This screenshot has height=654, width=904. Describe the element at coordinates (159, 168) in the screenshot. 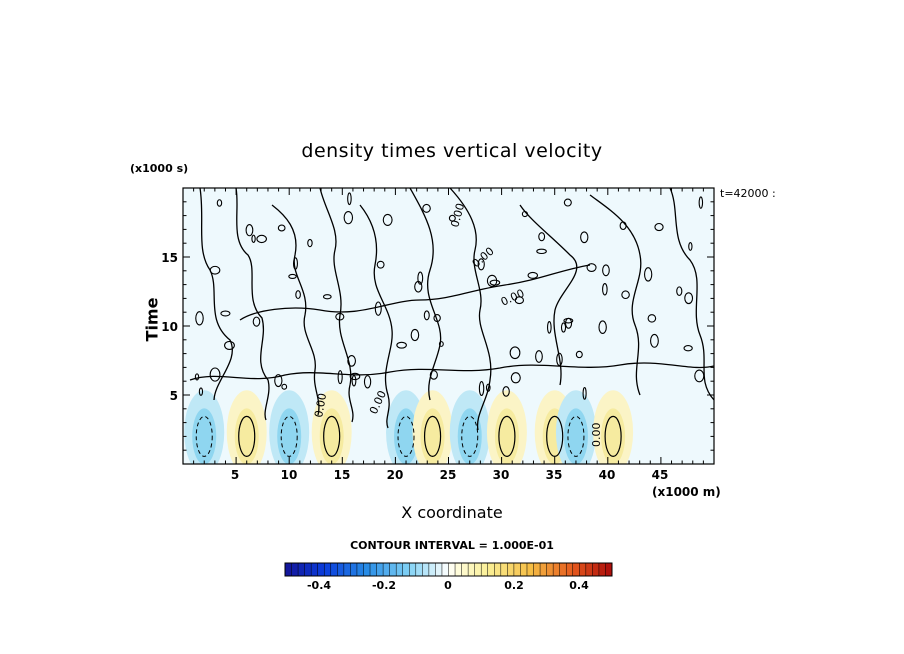

I see `y-axis-unit: (x1000 s)` at that location.